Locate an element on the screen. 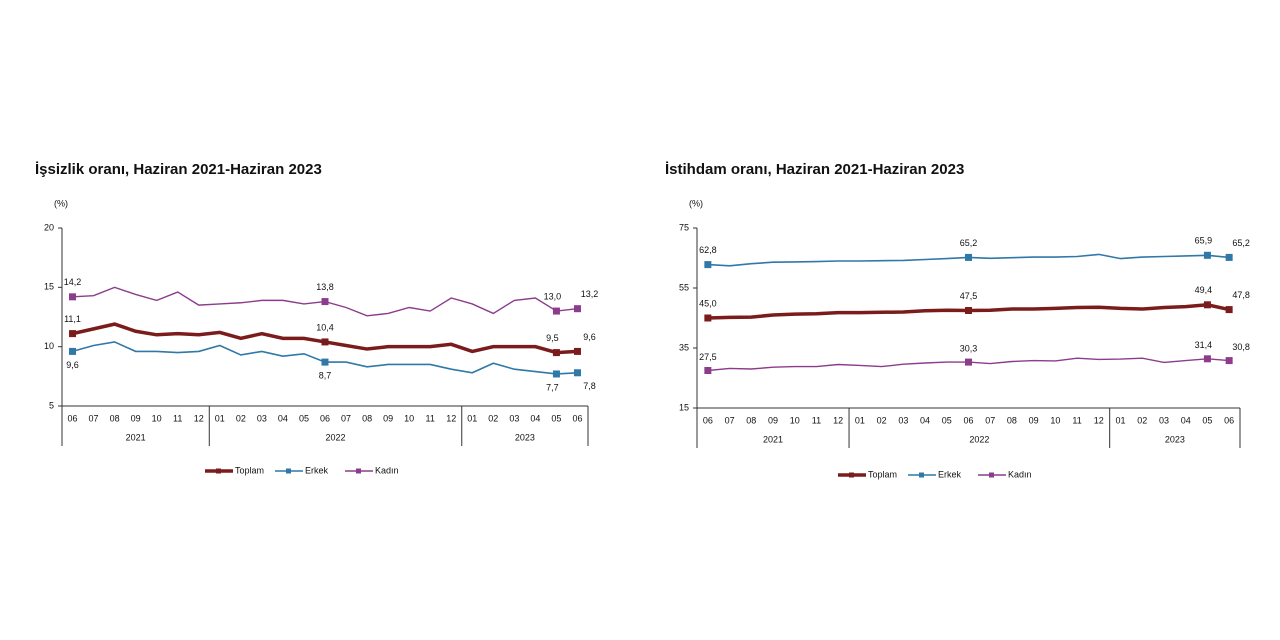 This screenshot has width=1280, height=640. y-tick-label: 55 is located at coordinates (684, 287).